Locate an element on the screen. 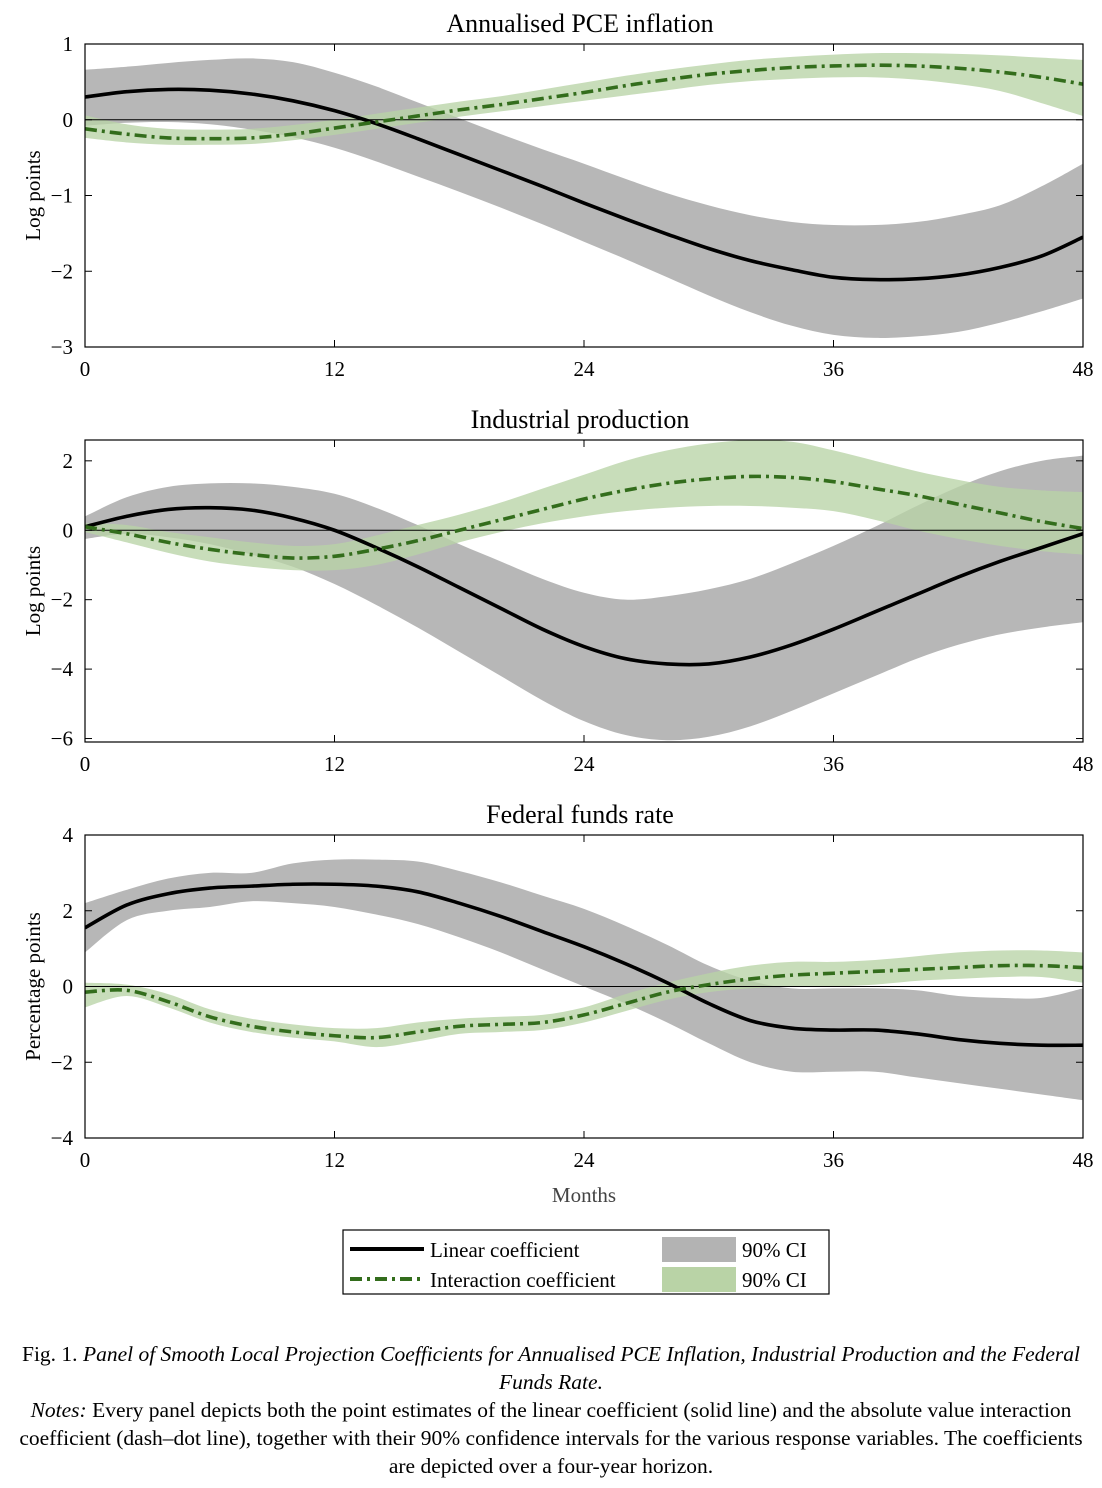 This screenshot has height=1488, width=1102. legend-linear-ci-label: 90% CI is located at coordinates (774, 1250).